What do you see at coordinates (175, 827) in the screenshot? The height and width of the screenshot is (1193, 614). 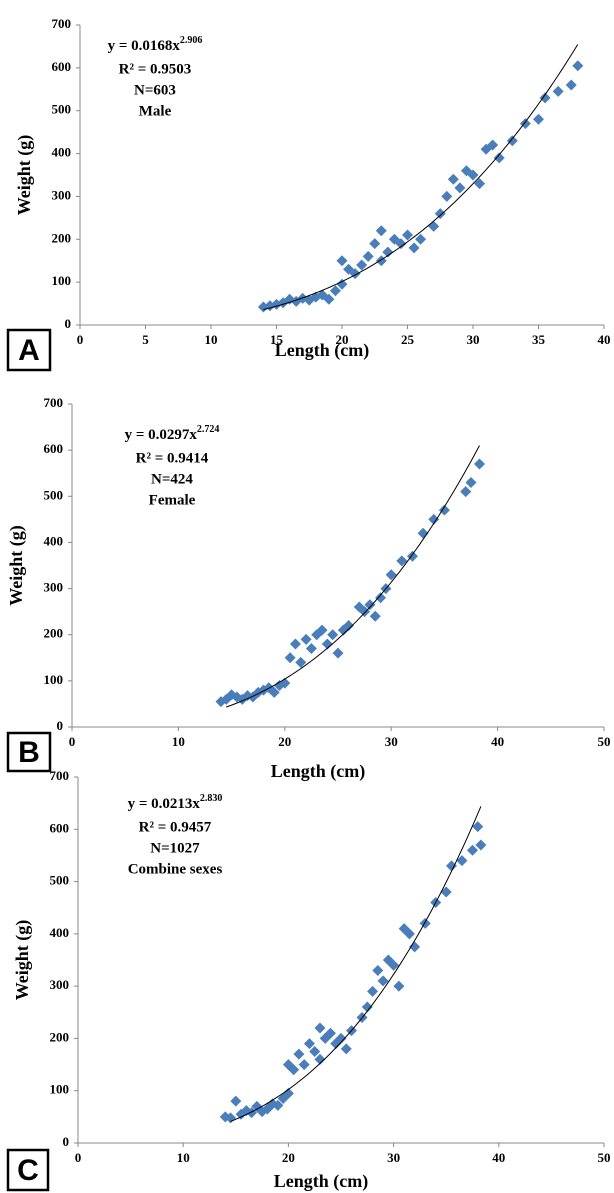 I see `annotation: R² = 0.9457` at bounding box center [175, 827].